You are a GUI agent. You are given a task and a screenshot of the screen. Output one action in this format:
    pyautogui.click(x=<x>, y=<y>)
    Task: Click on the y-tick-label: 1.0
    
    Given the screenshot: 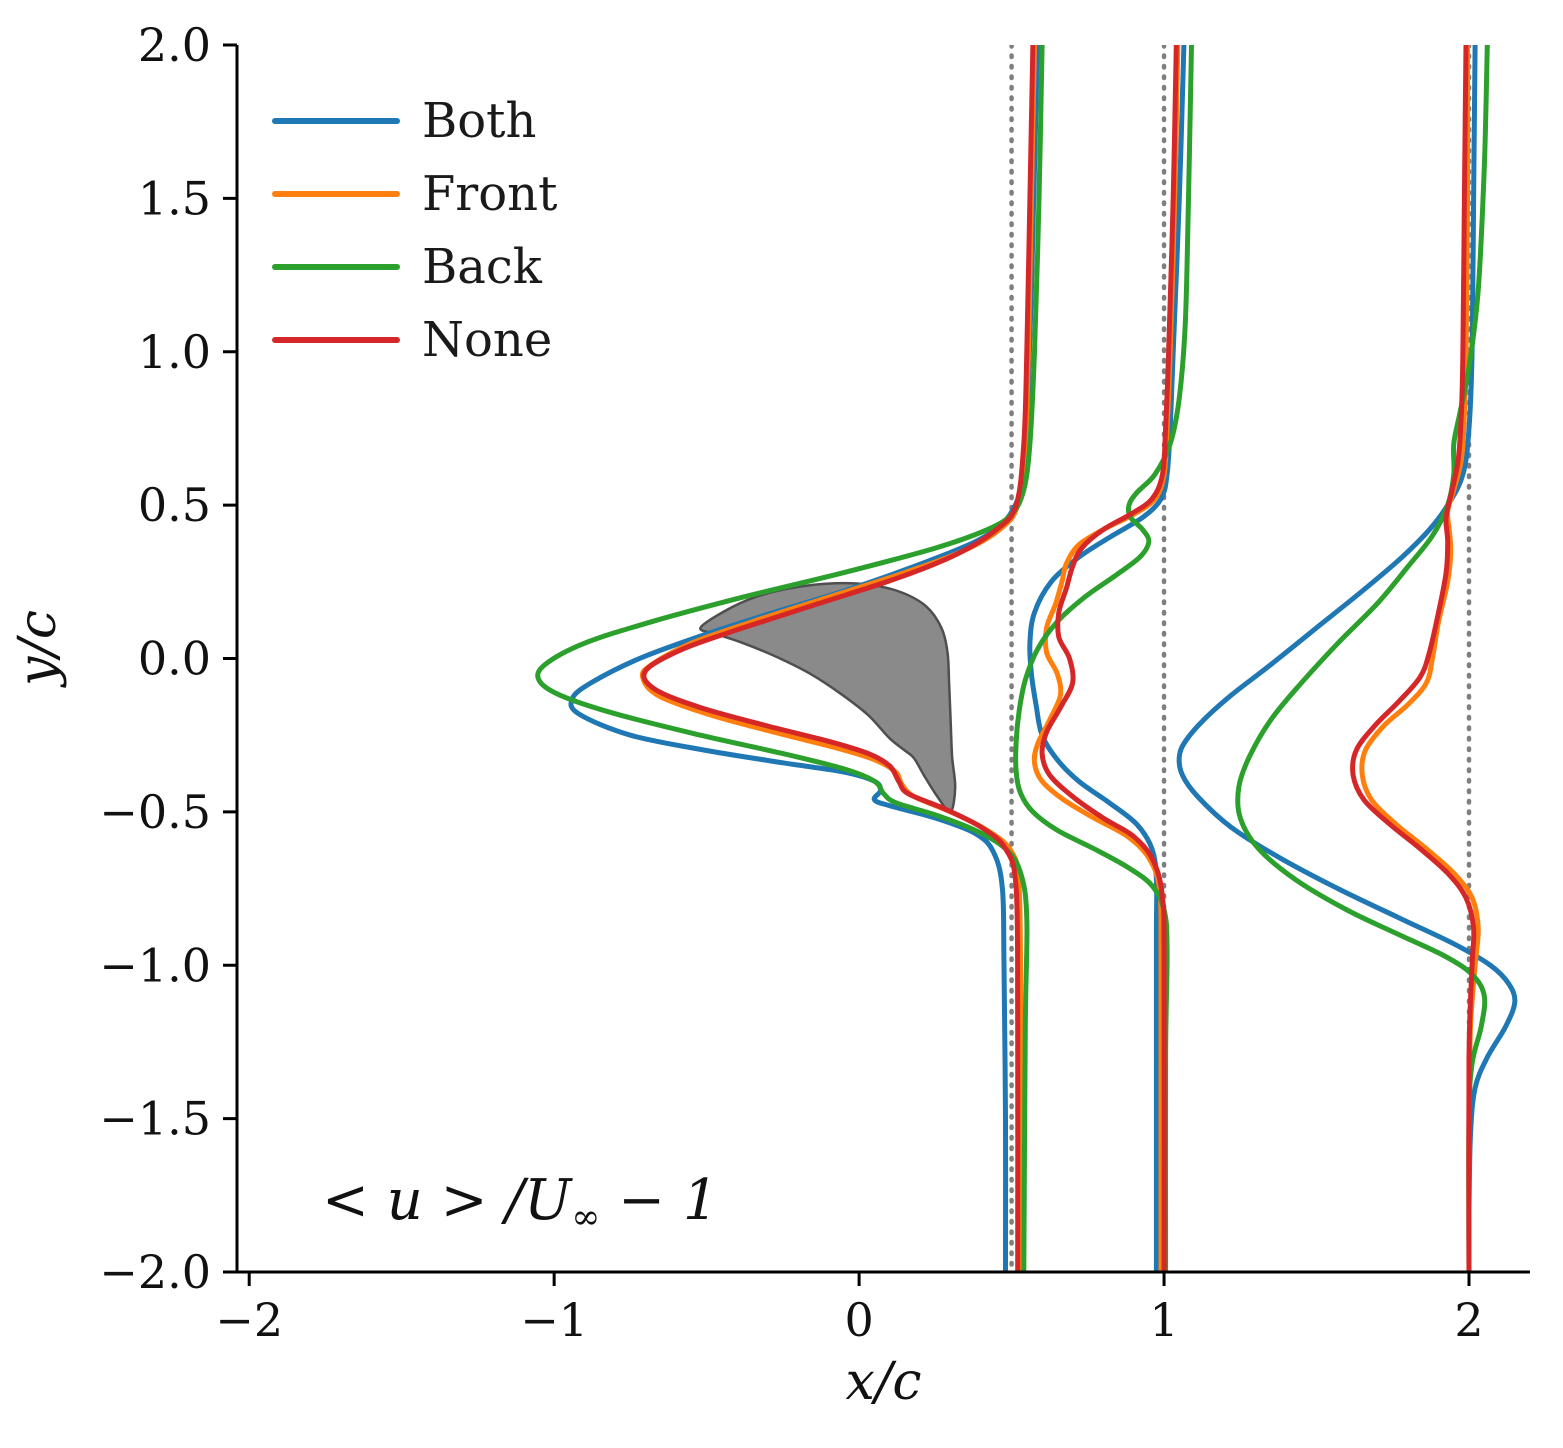 What is the action you would take?
    pyautogui.click(x=174, y=352)
    